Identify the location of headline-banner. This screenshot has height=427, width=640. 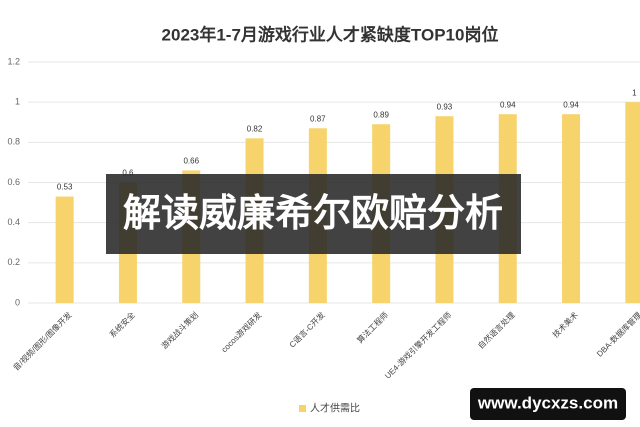
(313, 214).